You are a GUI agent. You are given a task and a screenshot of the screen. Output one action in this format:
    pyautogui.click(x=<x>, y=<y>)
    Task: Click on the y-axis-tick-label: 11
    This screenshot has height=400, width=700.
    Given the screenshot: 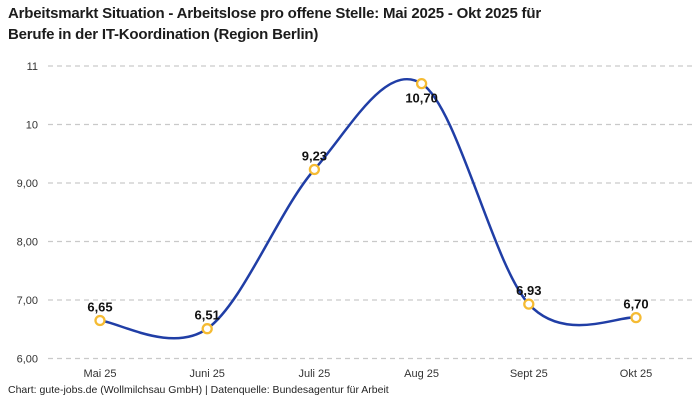 What is the action you would take?
    pyautogui.click(x=32, y=67)
    